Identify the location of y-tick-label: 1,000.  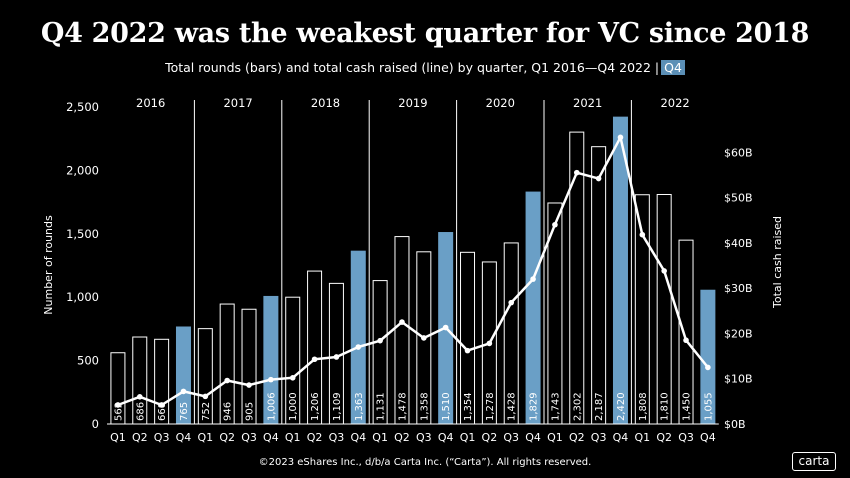
(82, 297).